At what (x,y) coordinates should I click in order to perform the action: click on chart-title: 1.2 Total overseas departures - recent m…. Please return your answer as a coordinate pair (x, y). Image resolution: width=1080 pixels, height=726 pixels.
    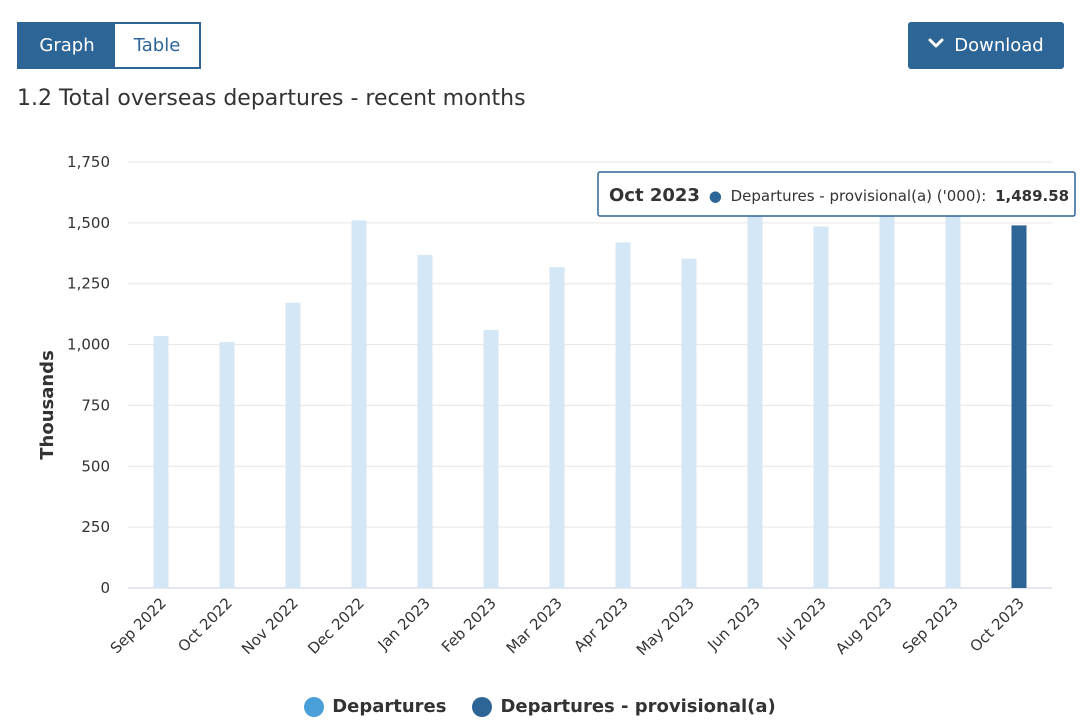
    Looking at the image, I should click on (271, 98).